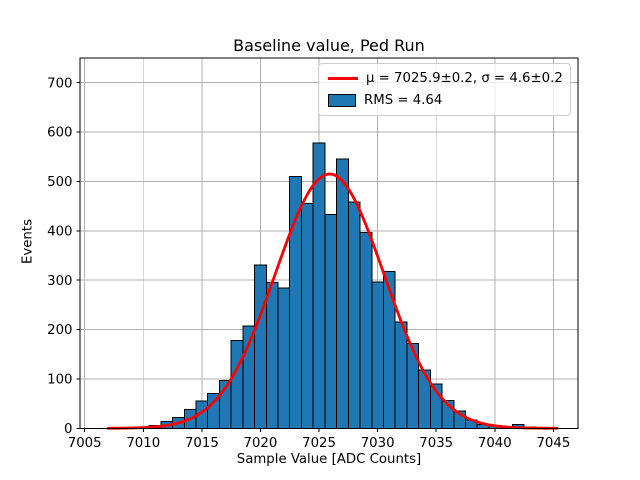  What do you see at coordinates (319, 443) in the screenshot?
I see `x-tick-label: 7025` at bounding box center [319, 443].